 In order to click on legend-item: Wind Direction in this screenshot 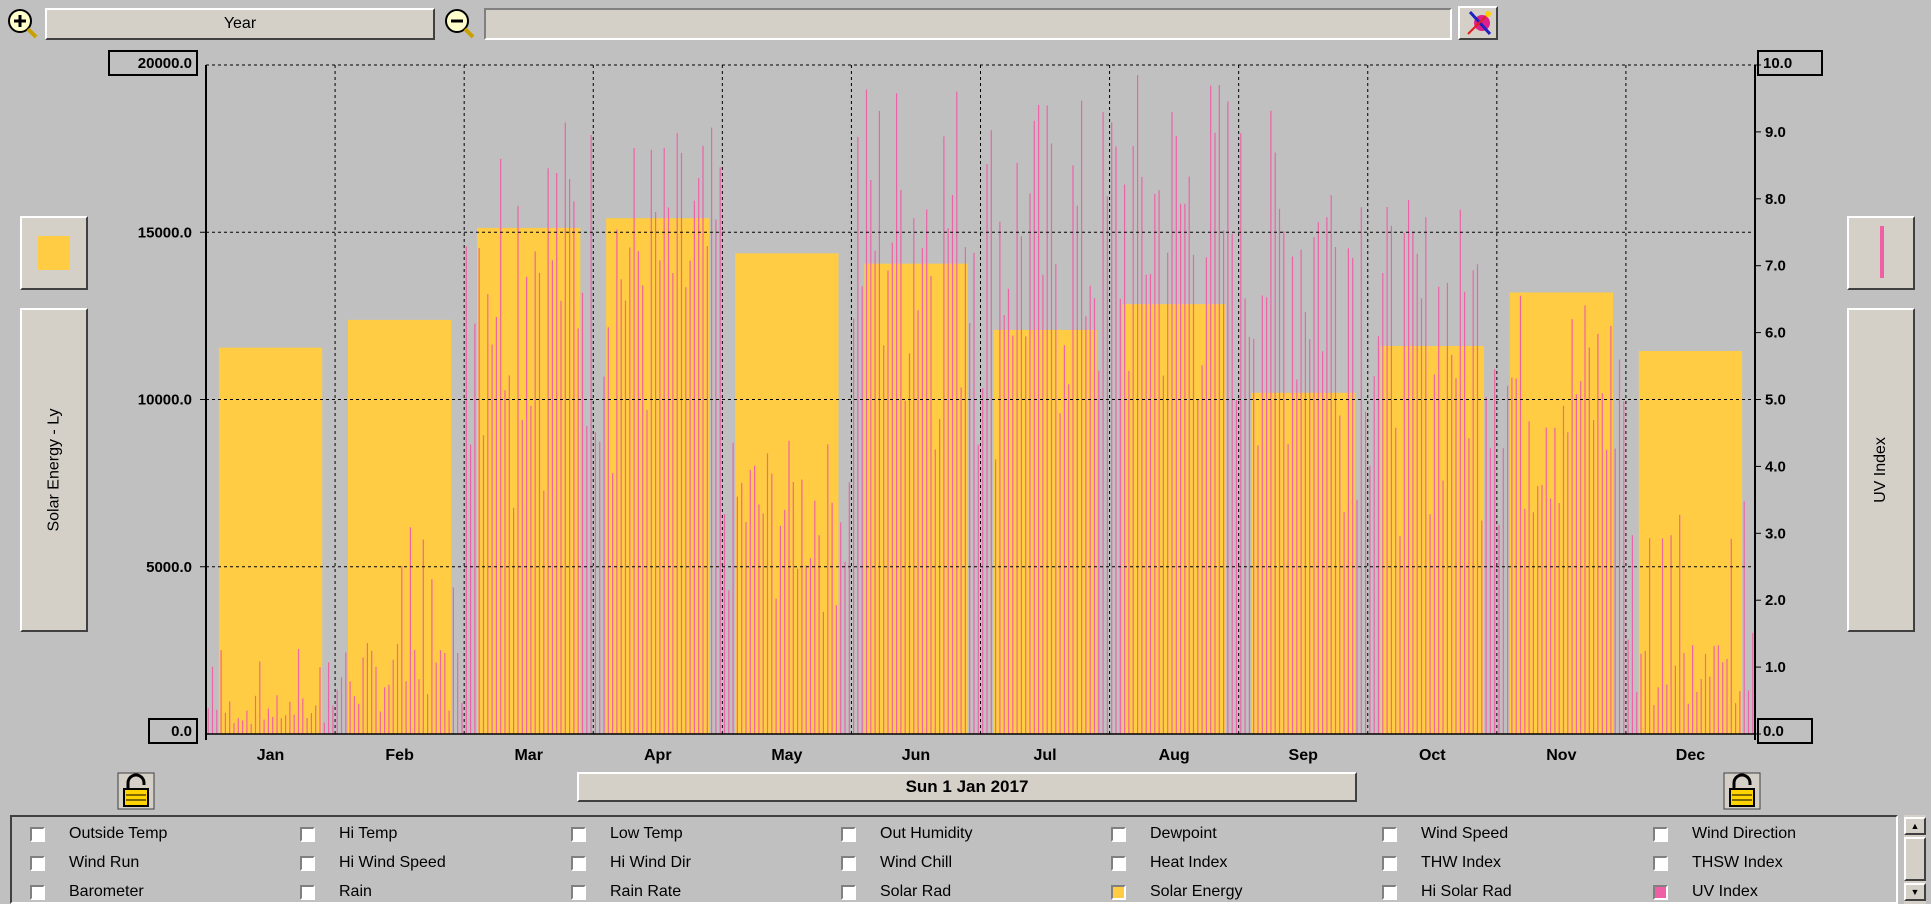, I will do `click(1724, 834)`.